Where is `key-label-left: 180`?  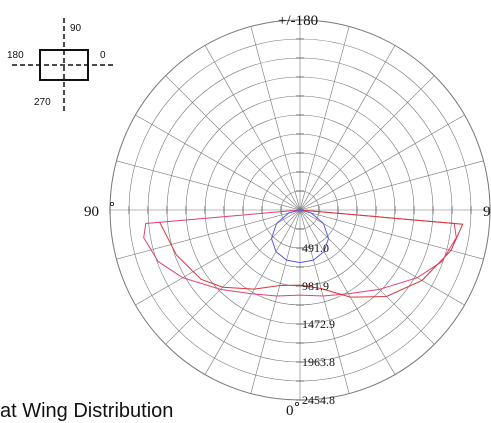 key-label-left: 180 is located at coordinates (15, 55).